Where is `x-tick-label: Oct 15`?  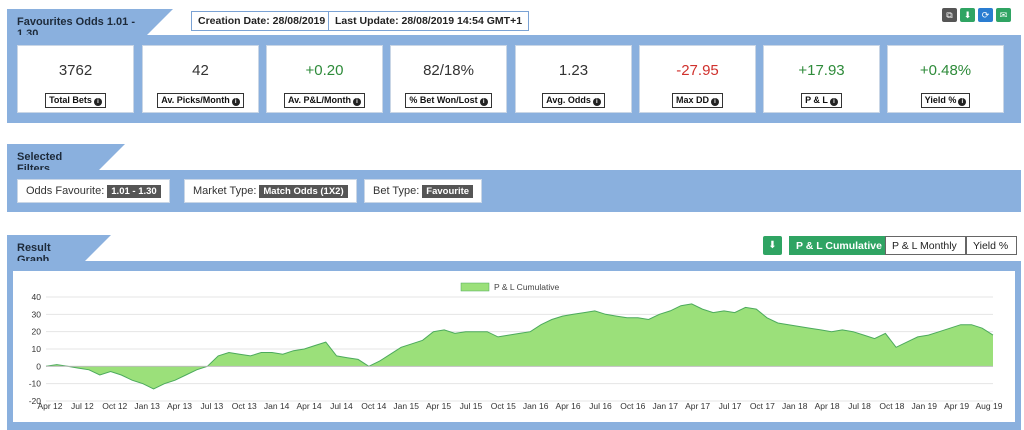 x-tick-label: Oct 15 is located at coordinates (503, 406).